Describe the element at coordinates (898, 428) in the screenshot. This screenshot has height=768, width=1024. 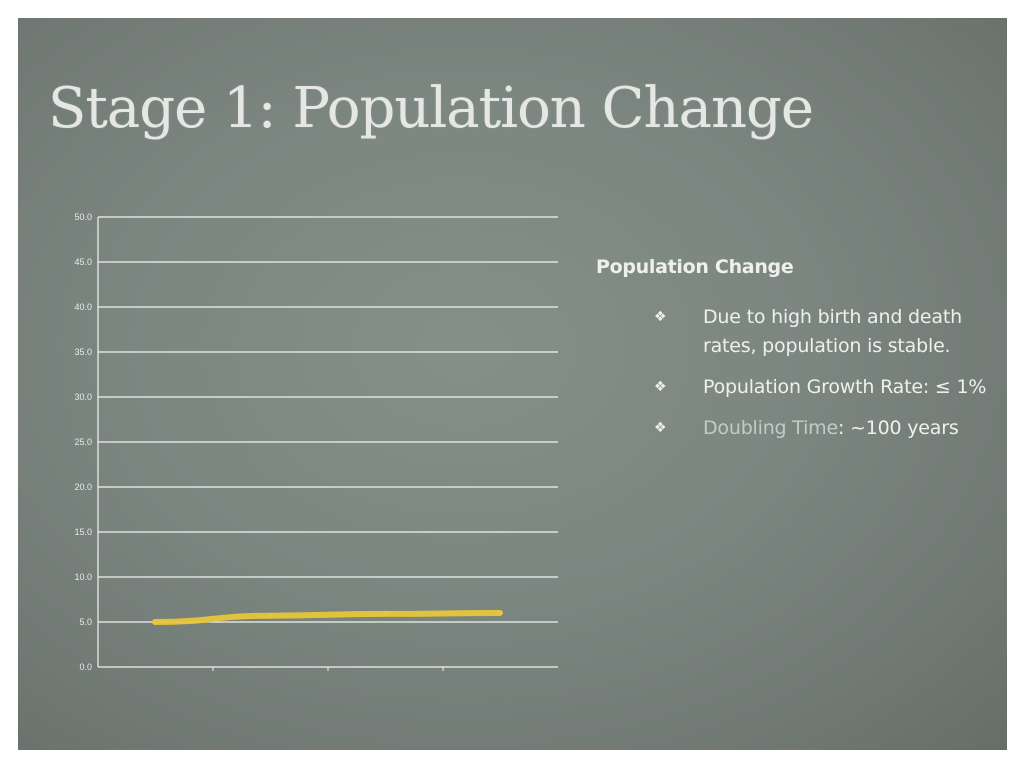
I see `bullet-text: : ~100 years` at that location.